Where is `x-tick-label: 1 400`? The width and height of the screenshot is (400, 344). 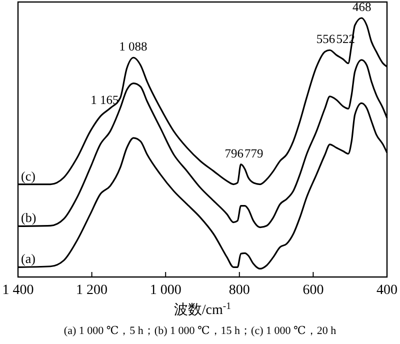
x-tick-label: 1 400 is located at coordinates (18, 290).